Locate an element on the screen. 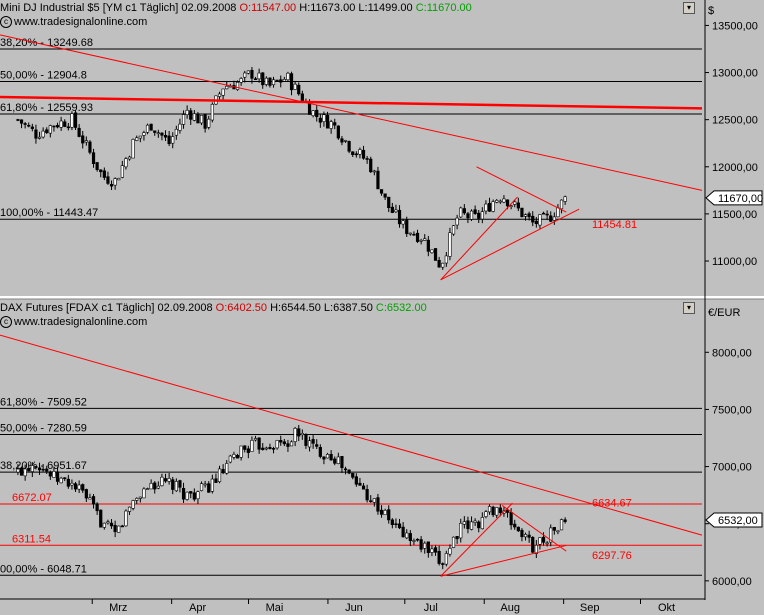 Image resolution: width=764 pixels, height=615 pixels. y-tick-label: 13000,00 is located at coordinates (735, 74).